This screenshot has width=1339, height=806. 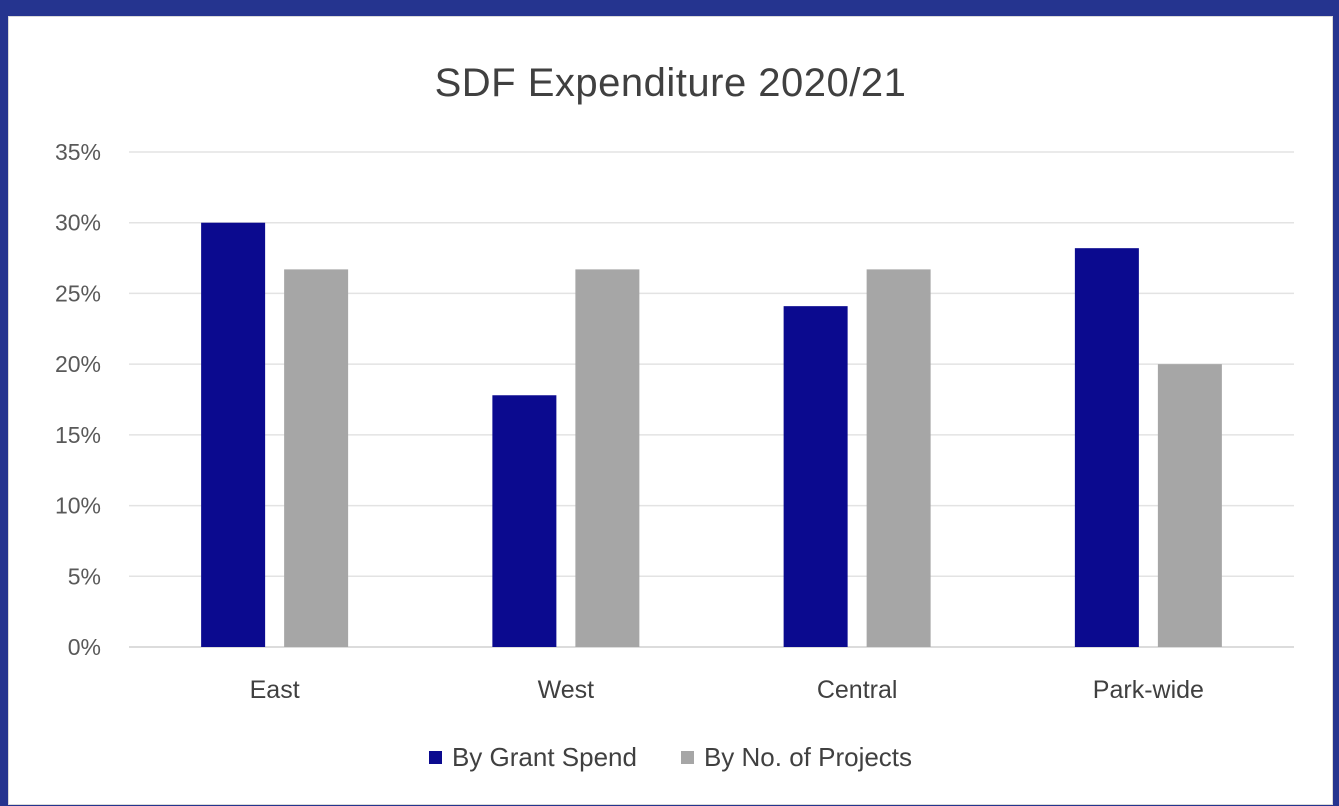 I want to click on legend-item-grant-spend: By Grant Spend, so click(x=532, y=757).